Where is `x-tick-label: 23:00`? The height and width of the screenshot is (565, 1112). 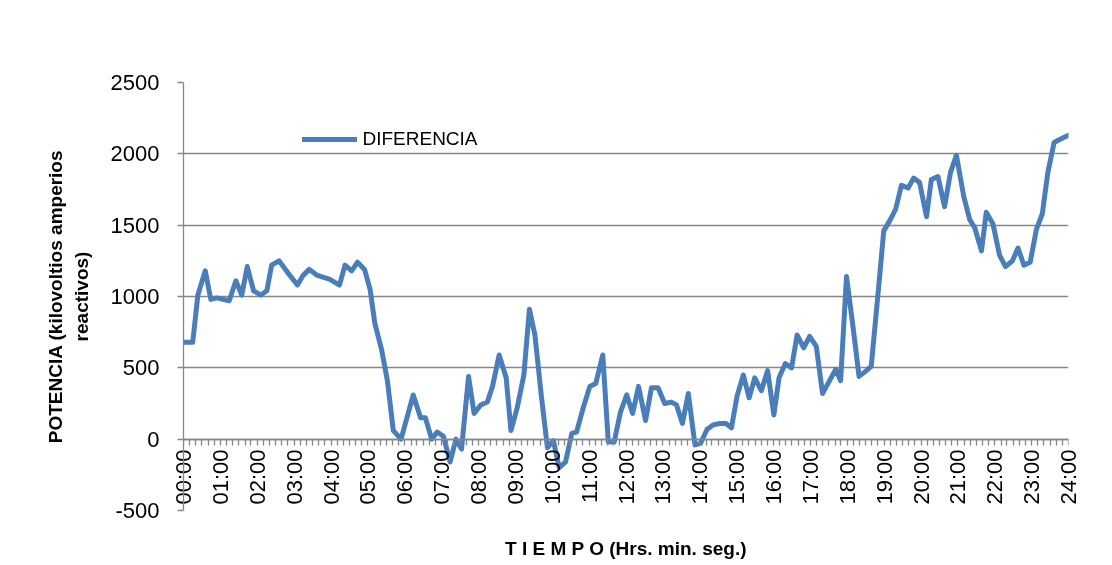 x-tick-label: 23:00 is located at coordinates (1032, 477).